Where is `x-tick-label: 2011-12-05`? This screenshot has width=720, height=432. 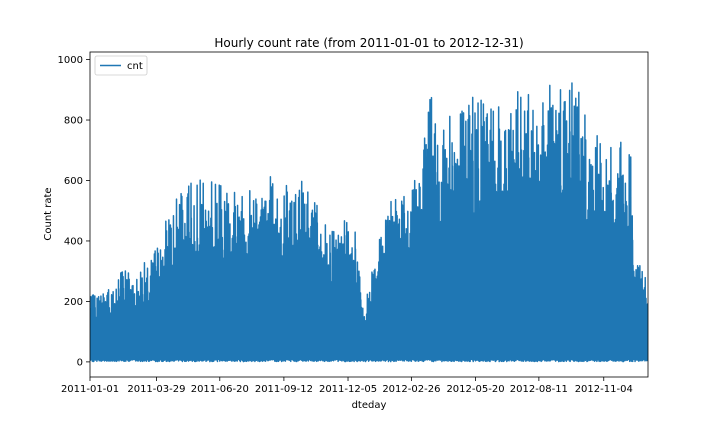
x-tick-label: 2011-12-05 is located at coordinates (348, 389).